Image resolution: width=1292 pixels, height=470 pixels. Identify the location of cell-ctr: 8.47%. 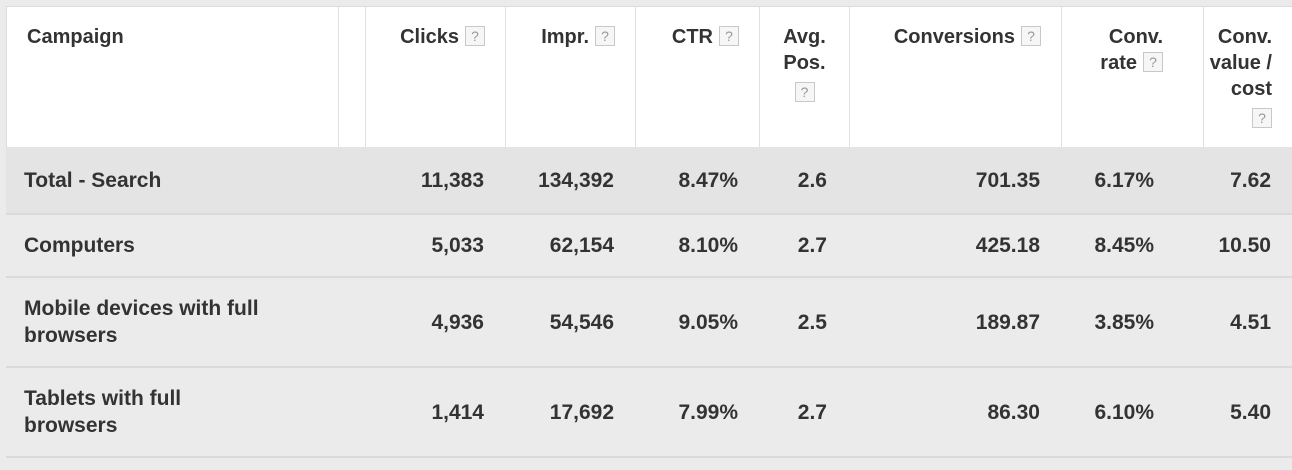
(708, 180).